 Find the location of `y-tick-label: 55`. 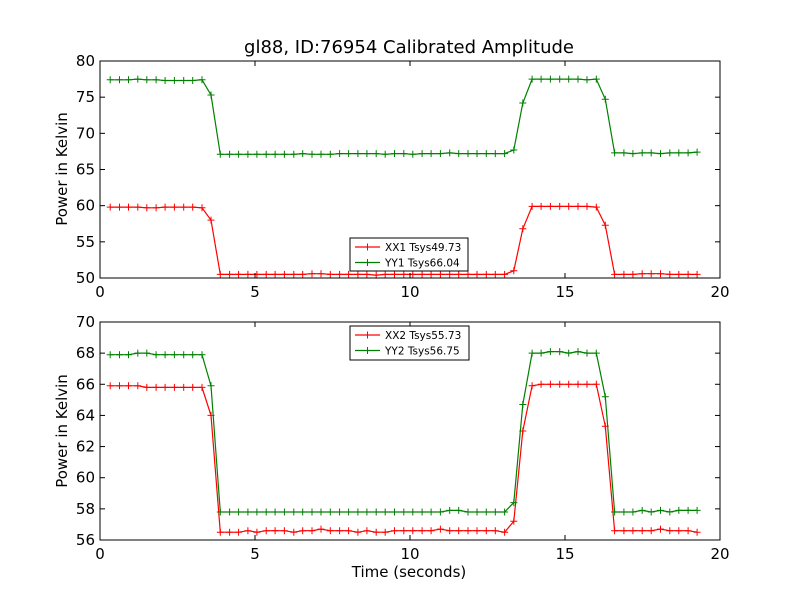

y-tick-label: 55 is located at coordinates (85, 242).